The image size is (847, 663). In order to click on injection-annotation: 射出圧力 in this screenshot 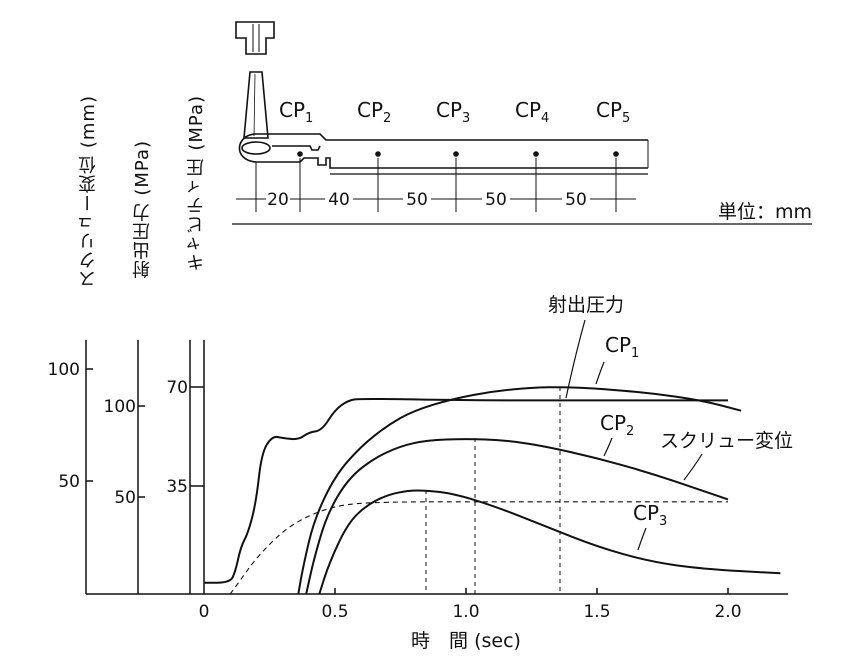, I will do `click(586, 305)`.